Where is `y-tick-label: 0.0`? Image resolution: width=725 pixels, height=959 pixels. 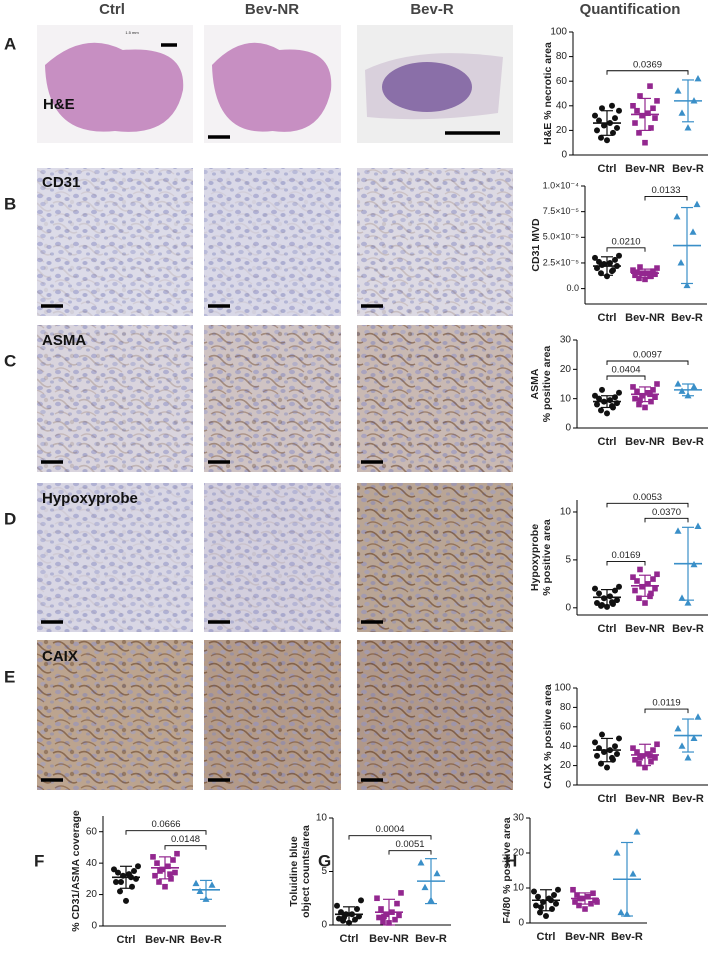
y-tick-label: 0.0 is located at coordinates (572, 288).